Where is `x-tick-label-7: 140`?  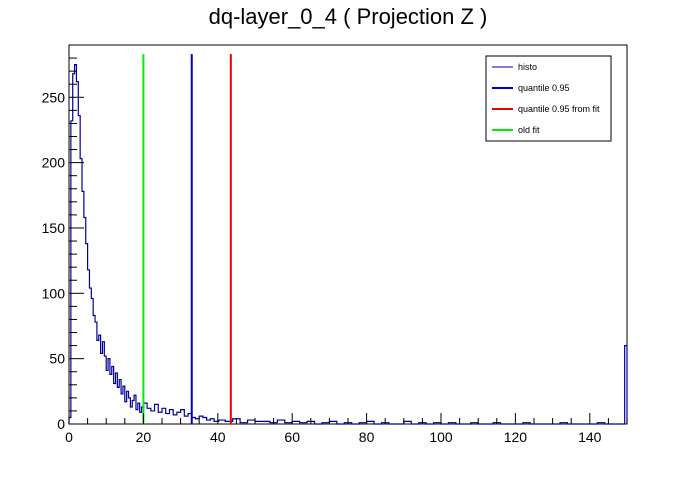
x-tick-label-7: 140 is located at coordinates (590, 437).